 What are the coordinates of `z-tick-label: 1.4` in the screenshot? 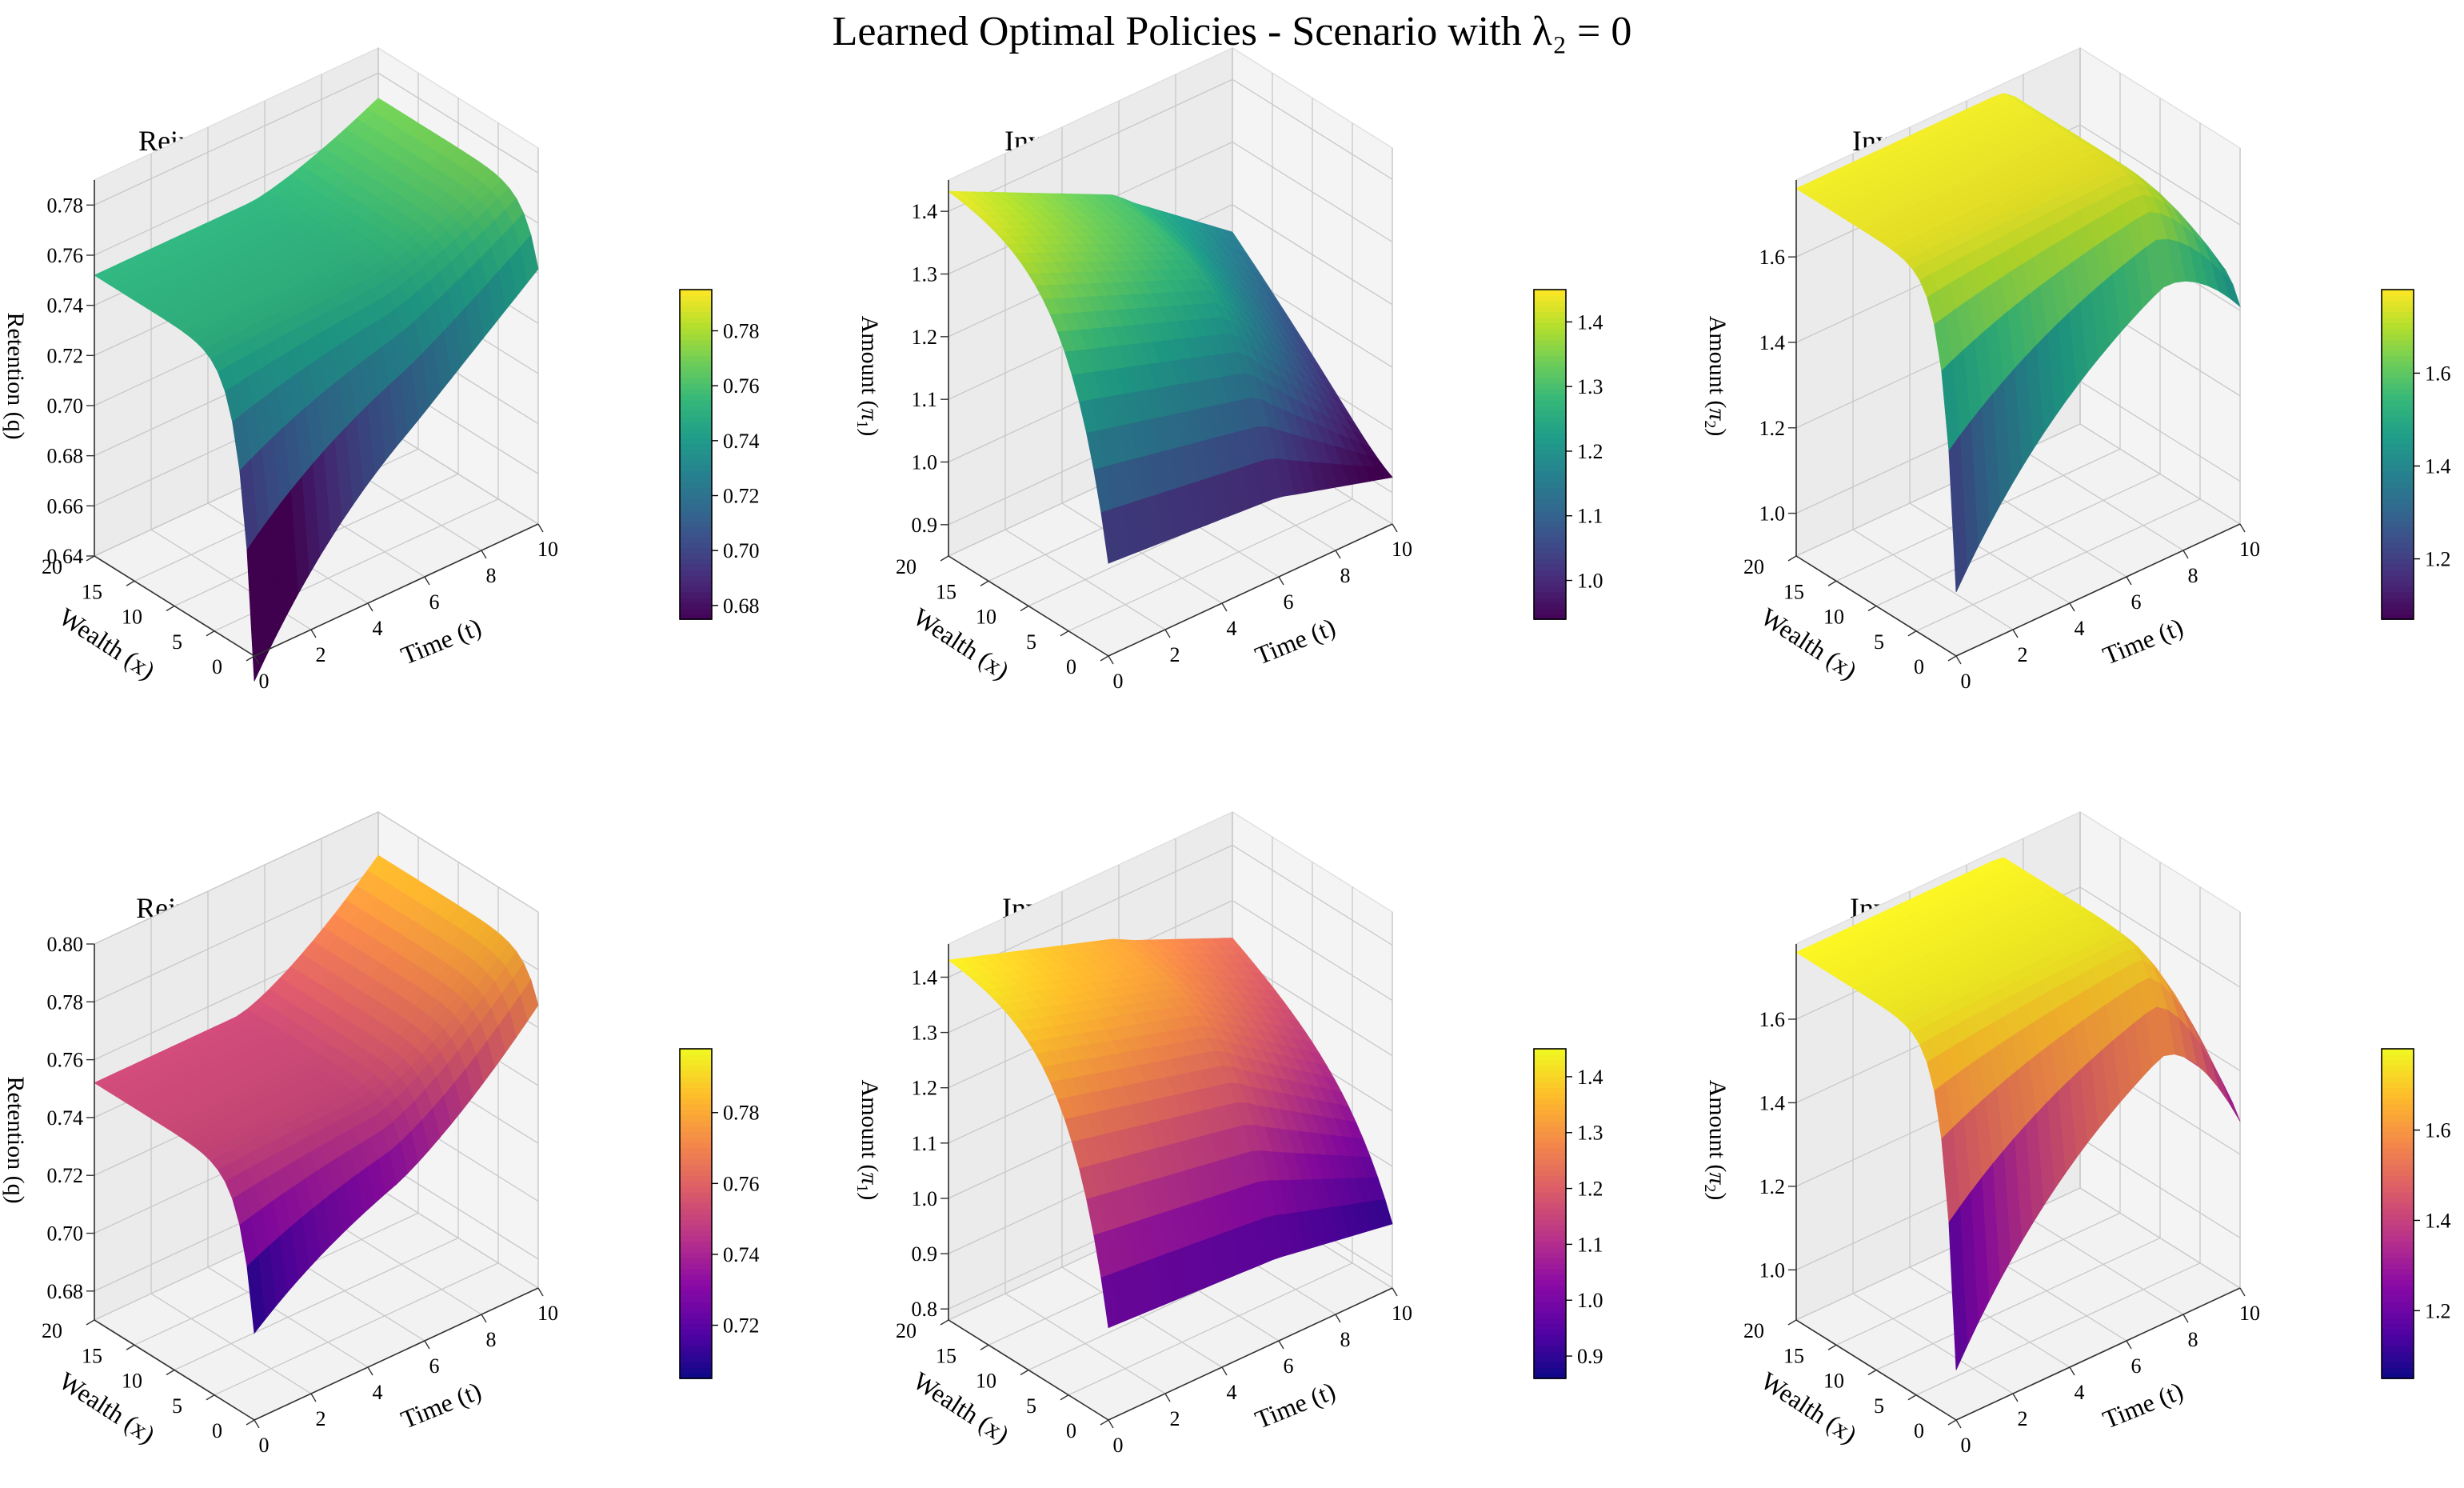 It's located at (1772, 1102).